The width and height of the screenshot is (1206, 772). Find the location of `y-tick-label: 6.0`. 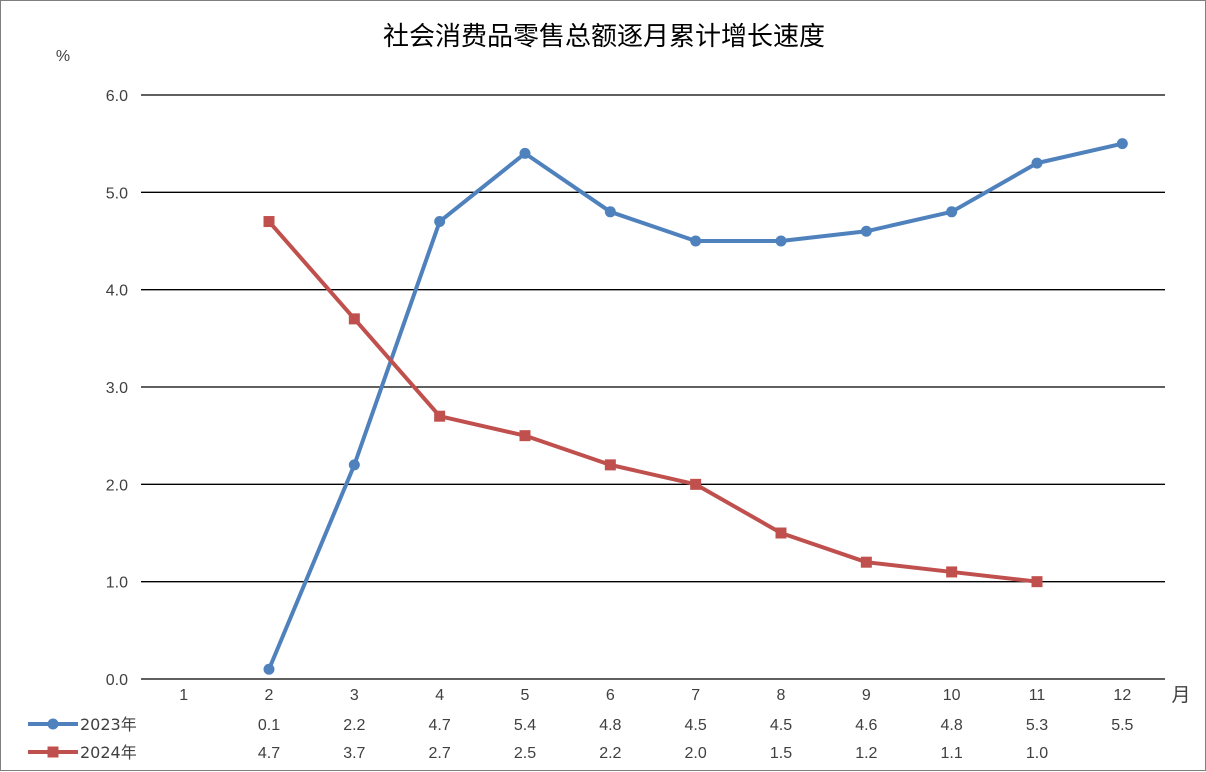

y-tick-label: 6.0 is located at coordinates (117, 96).